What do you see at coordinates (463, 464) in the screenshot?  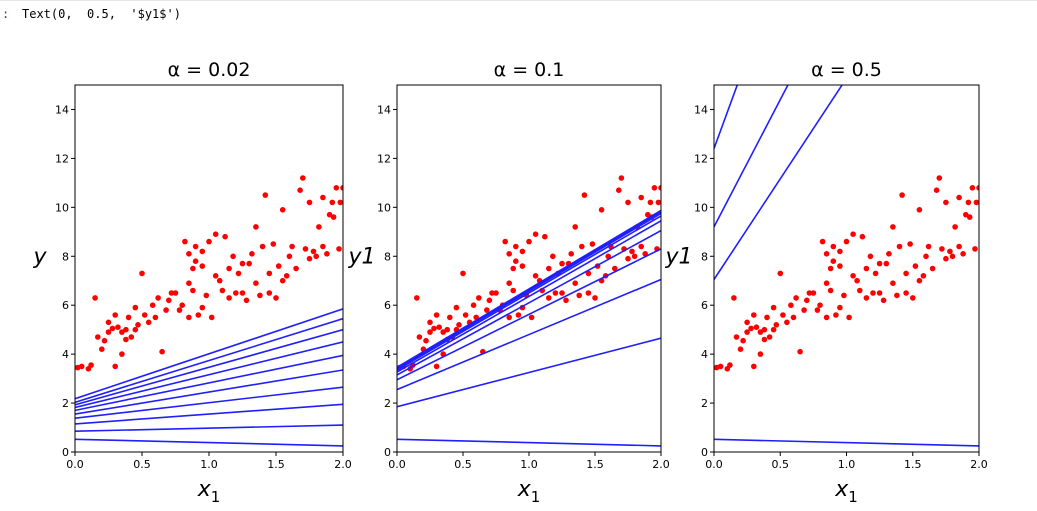 I see `x-tick-label: 0.5` at bounding box center [463, 464].